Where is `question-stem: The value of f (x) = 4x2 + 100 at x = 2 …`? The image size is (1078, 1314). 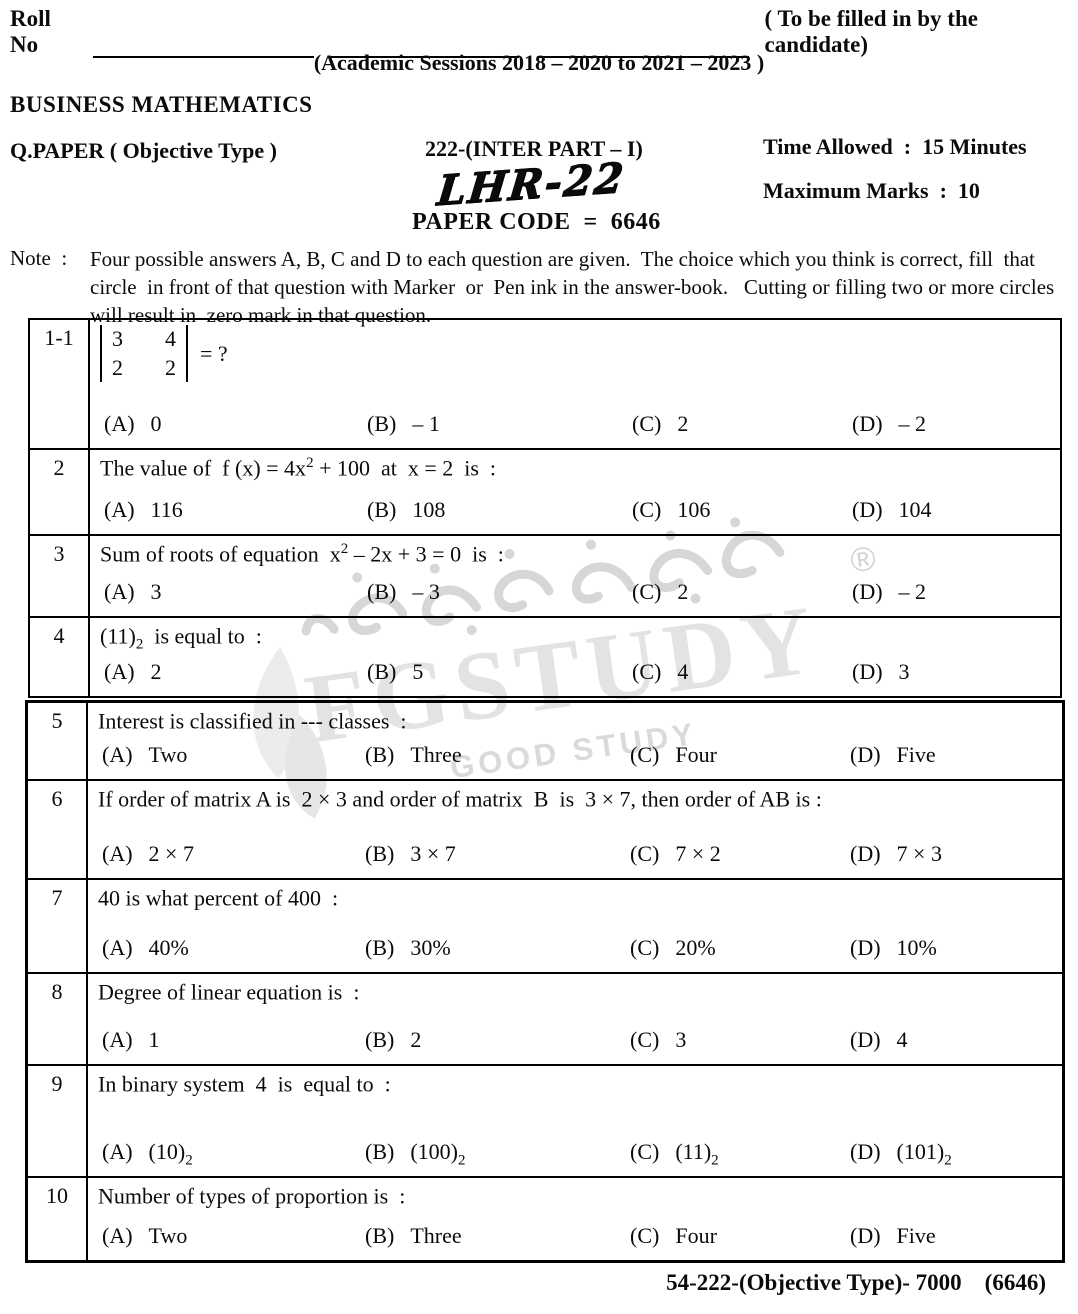
question-stem: The value of f (x) = 4x2 + 100 at x = 2 … is located at coordinates (298, 468).